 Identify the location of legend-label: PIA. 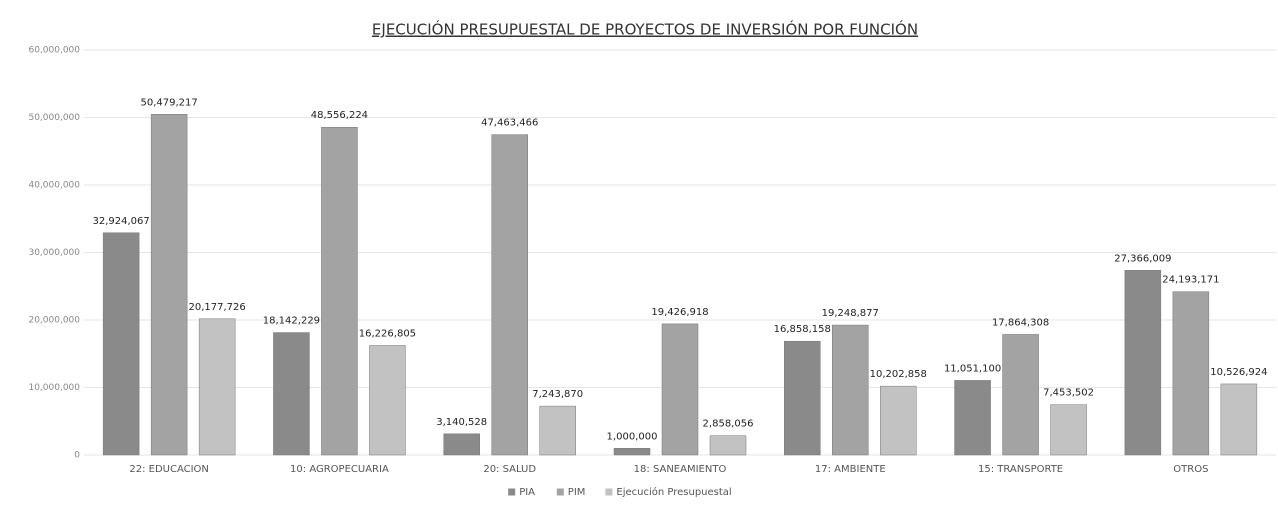
(527, 492).